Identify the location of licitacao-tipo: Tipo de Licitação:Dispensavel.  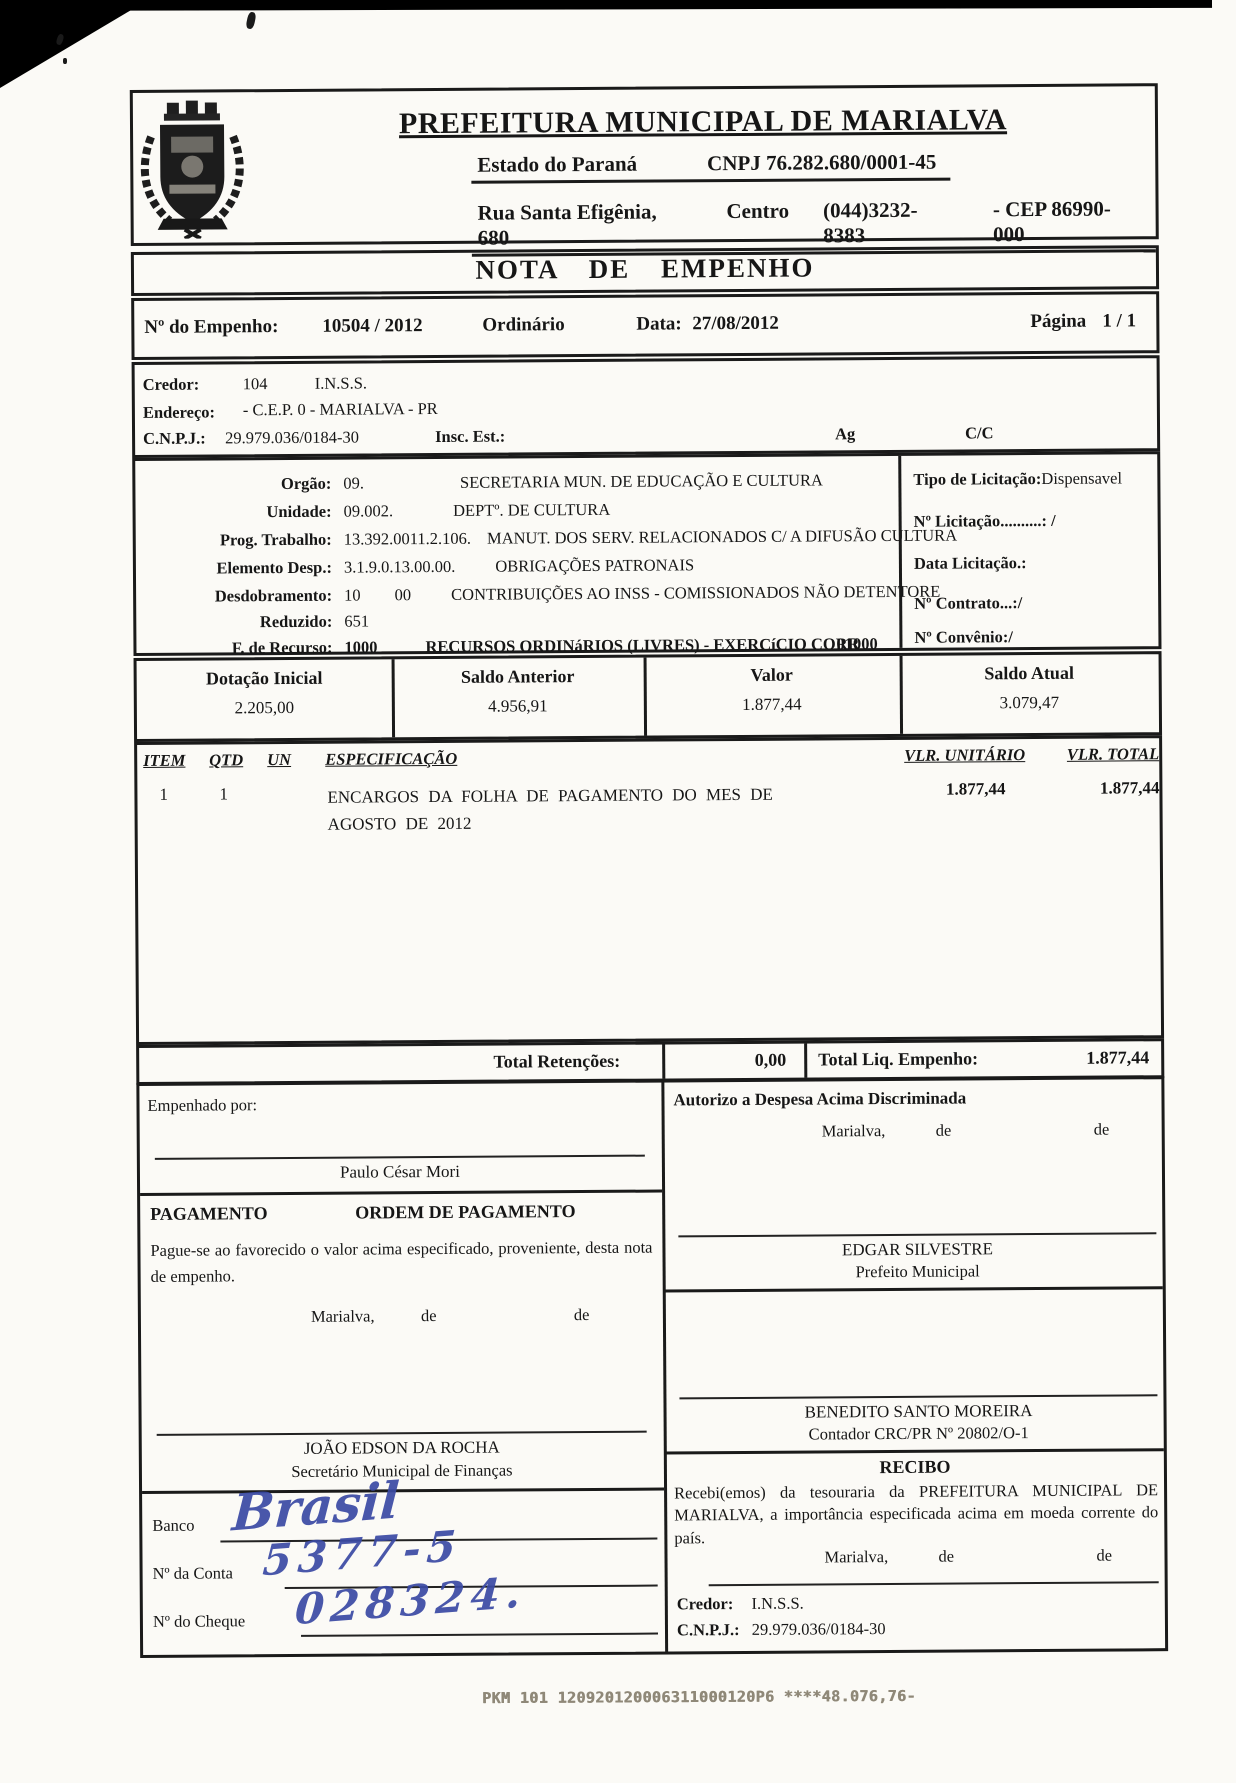
(1017, 478).